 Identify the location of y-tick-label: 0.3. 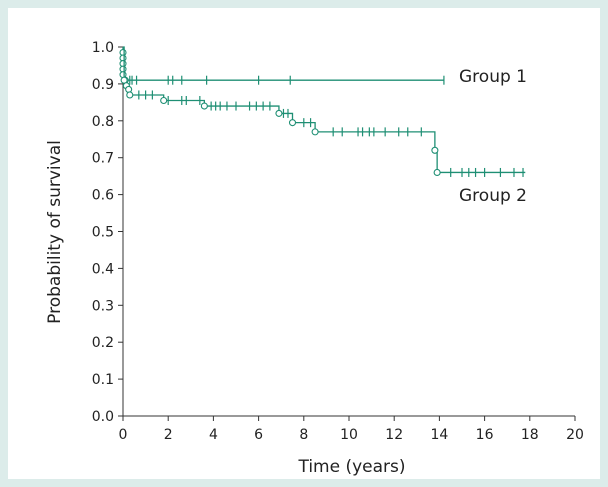
(103, 306).